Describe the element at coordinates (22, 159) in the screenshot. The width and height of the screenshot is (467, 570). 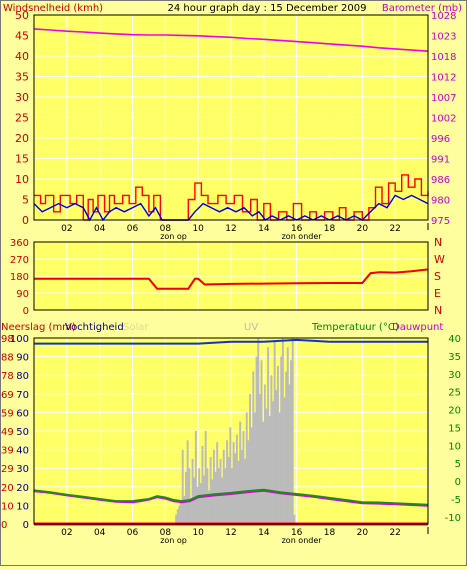
I see `wind-y-tick: 15` at that location.